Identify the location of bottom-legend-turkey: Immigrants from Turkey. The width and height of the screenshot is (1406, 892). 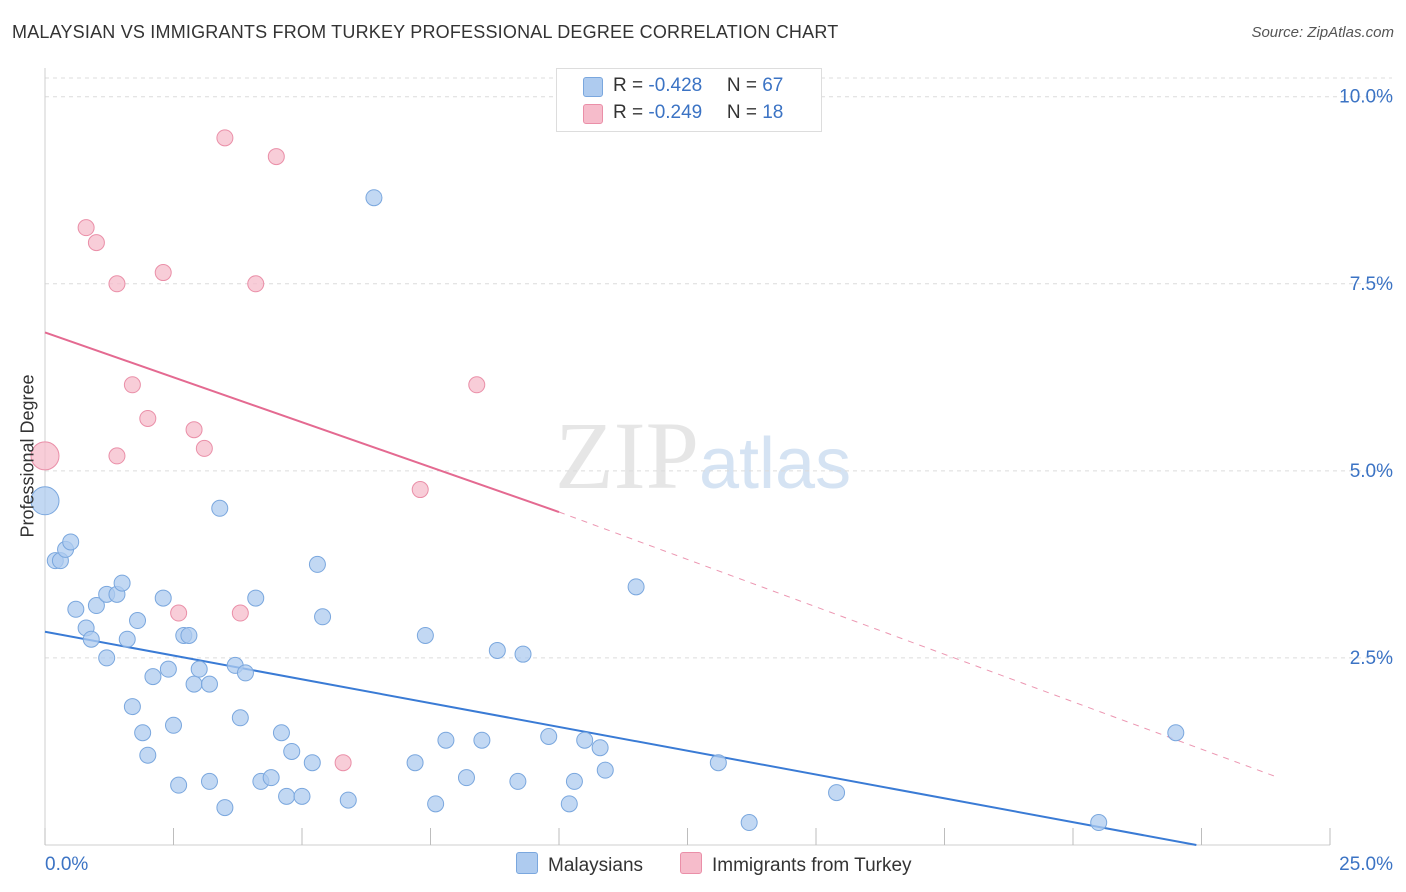
(796, 864).